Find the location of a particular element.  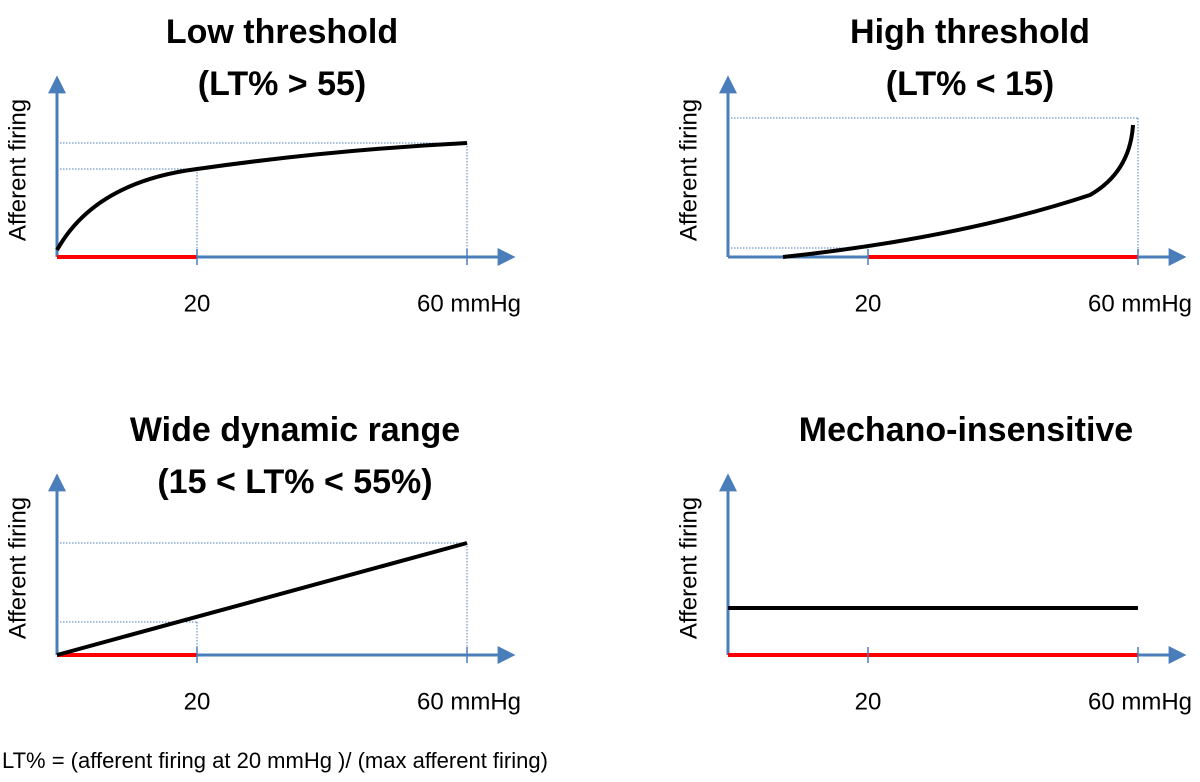

panel-title: (LT% < 15) is located at coordinates (970, 84).